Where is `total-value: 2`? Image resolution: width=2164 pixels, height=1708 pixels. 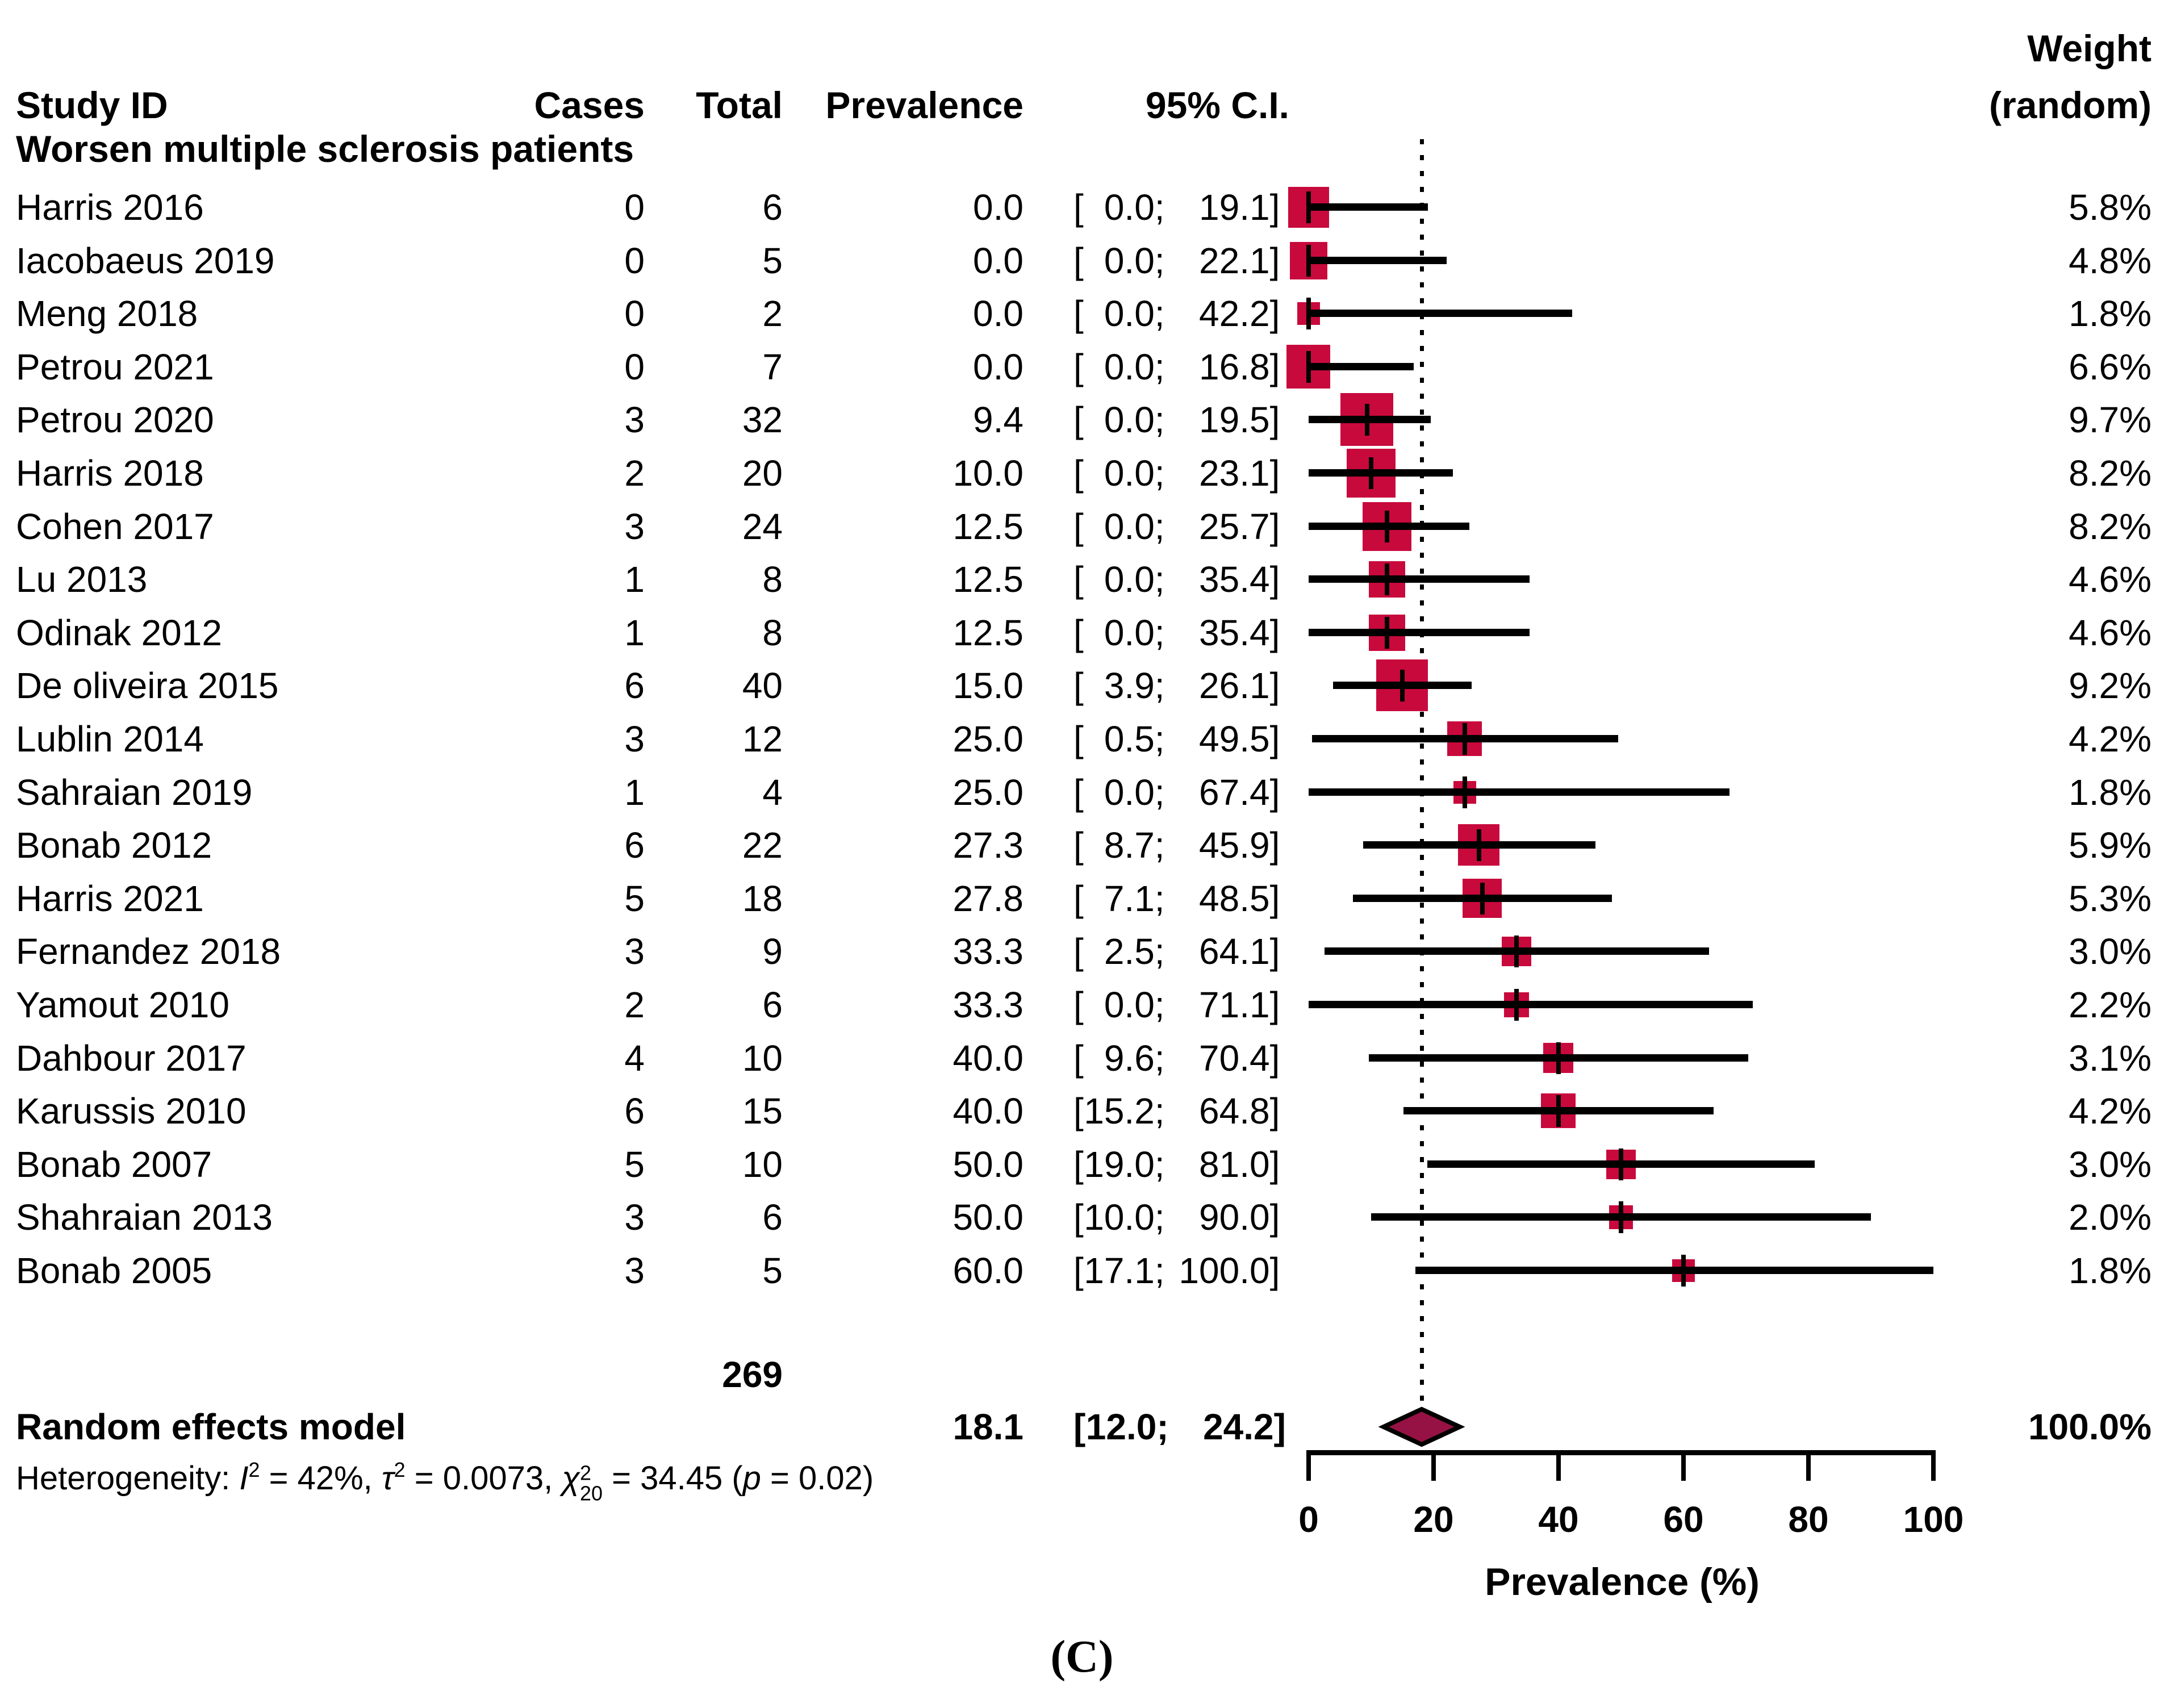
total-value: 2 is located at coordinates (772, 313).